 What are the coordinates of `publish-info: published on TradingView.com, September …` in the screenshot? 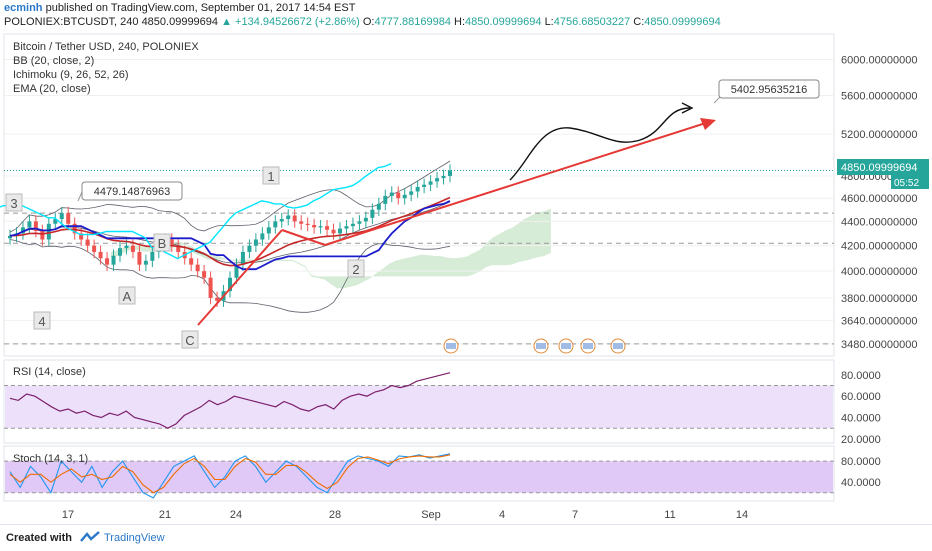 It's located at (200, 8).